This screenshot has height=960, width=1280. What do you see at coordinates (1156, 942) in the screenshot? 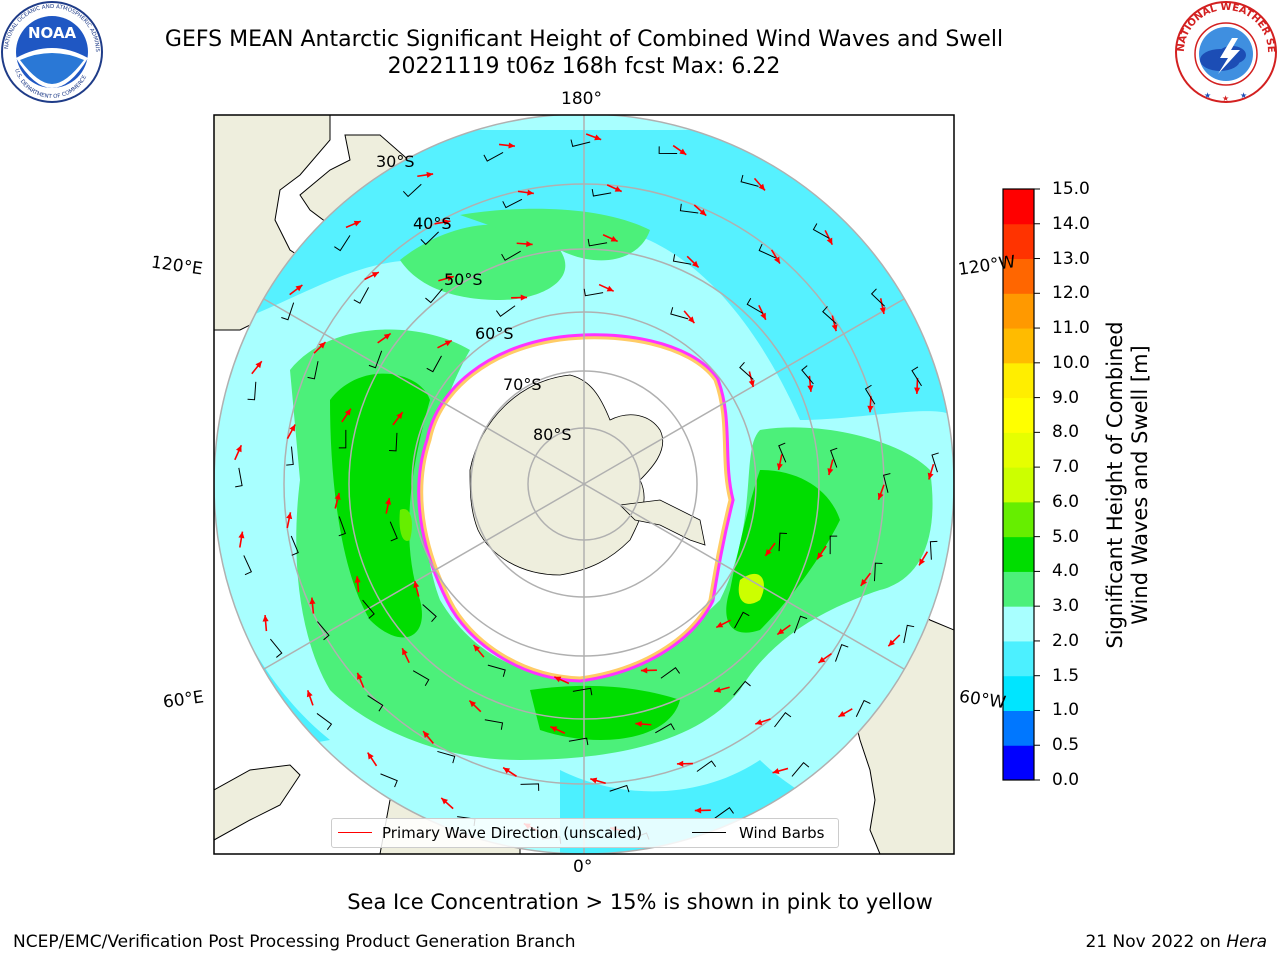
I see `footer-date-text: 21 Nov 2022 on` at bounding box center [1156, 942].